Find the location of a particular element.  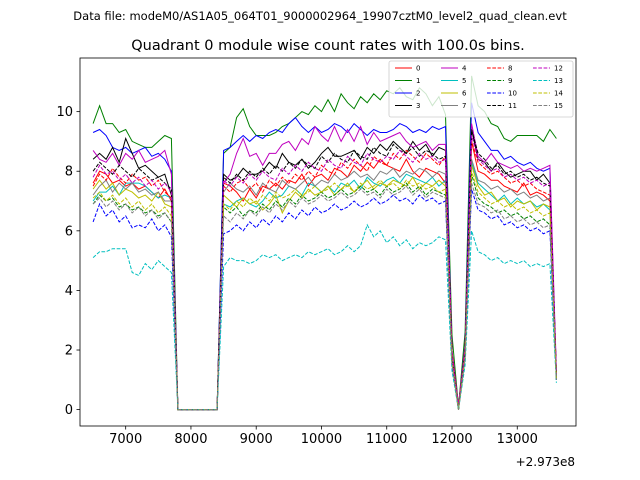

legend-label-14: 14 is located at coordinates (558, 94).